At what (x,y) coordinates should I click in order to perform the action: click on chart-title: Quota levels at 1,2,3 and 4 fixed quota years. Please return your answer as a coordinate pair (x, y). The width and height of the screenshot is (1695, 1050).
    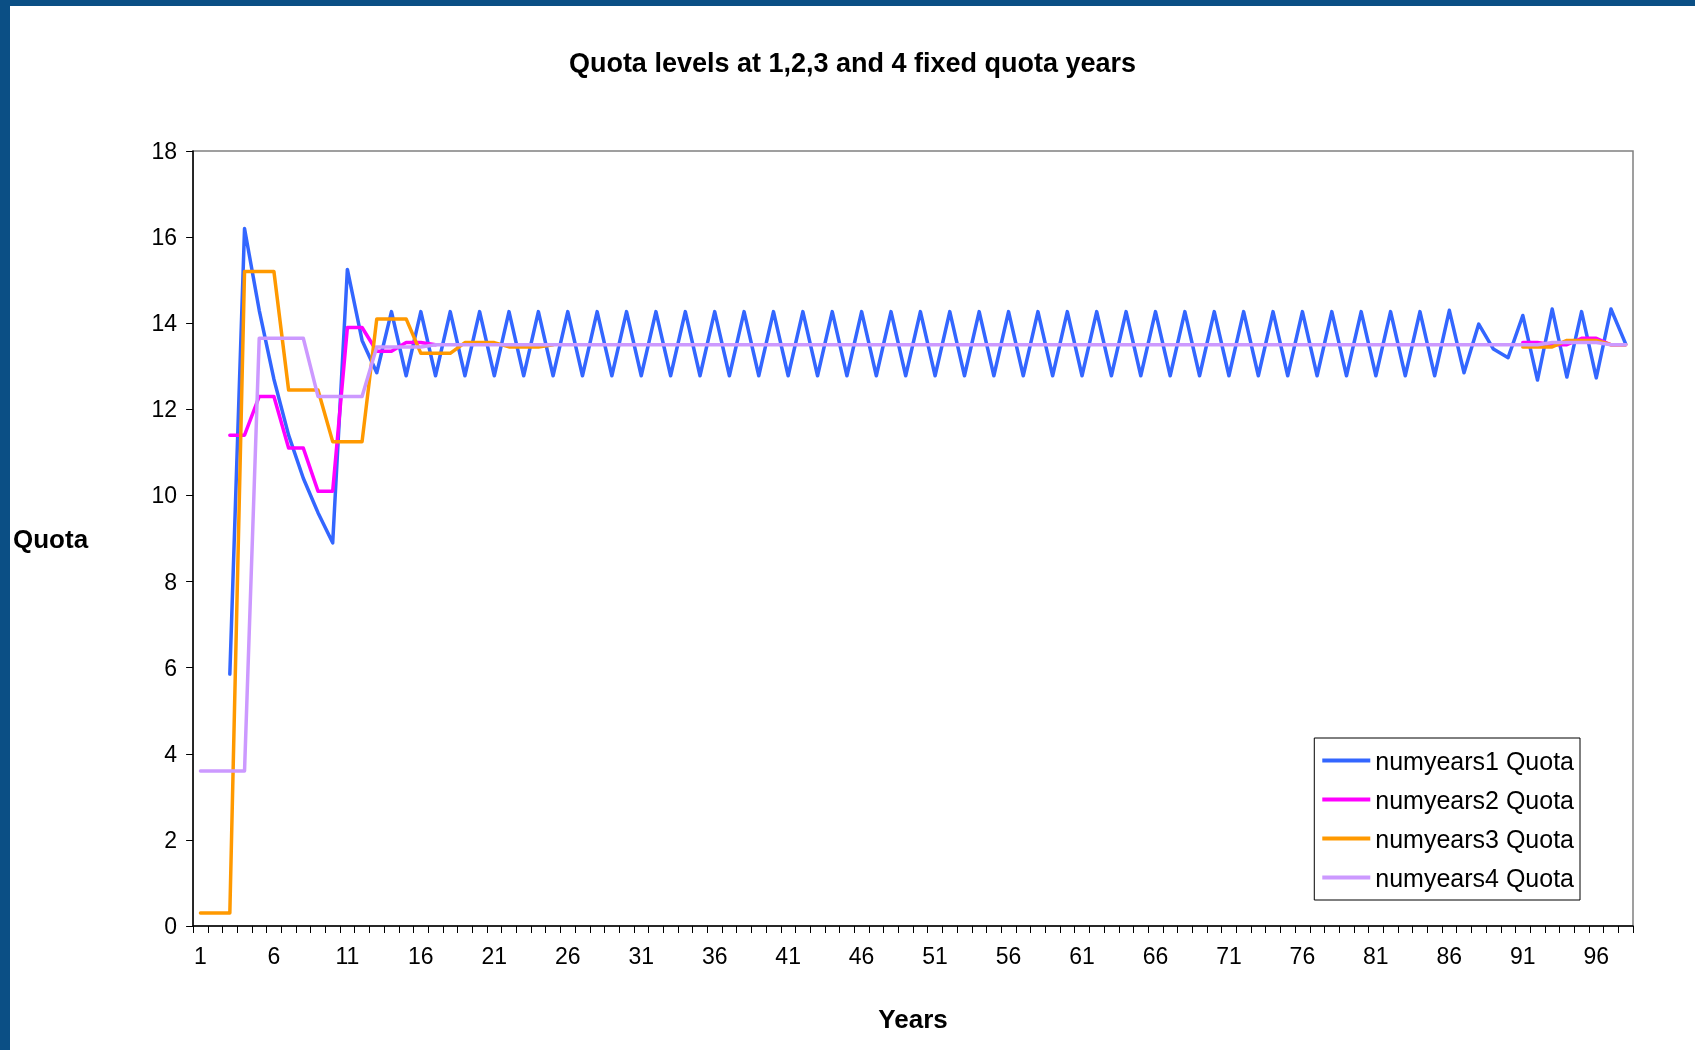
    Looking at the image, I should click on (852, 62).